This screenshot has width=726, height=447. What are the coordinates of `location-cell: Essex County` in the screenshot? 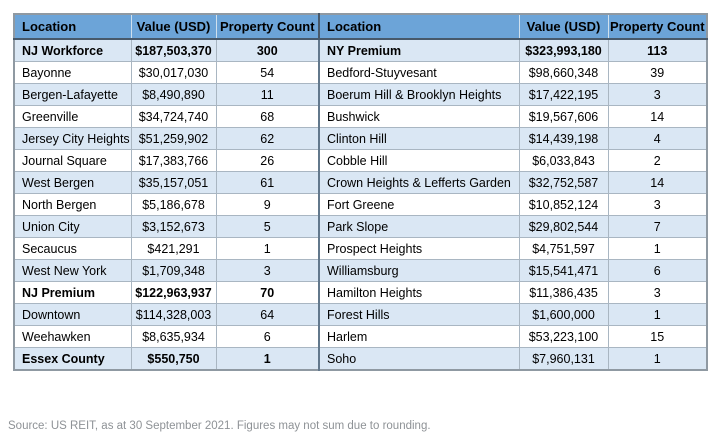 It's located at (72, 359).